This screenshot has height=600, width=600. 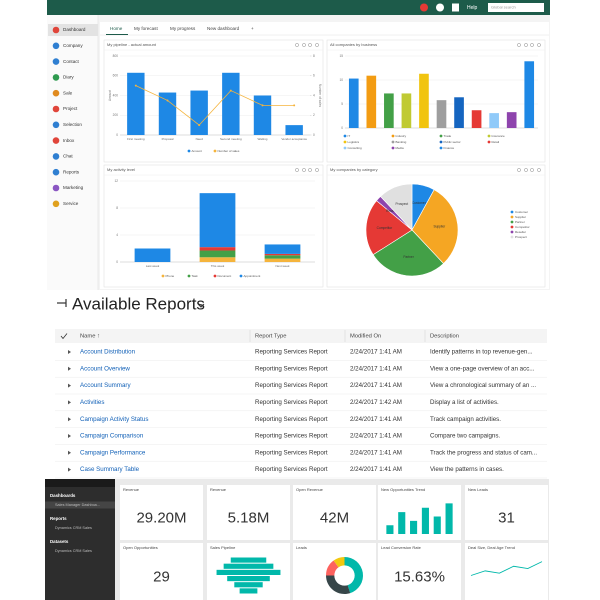 I want to click on slice-label: Reseller, so click(x=392, y=211).